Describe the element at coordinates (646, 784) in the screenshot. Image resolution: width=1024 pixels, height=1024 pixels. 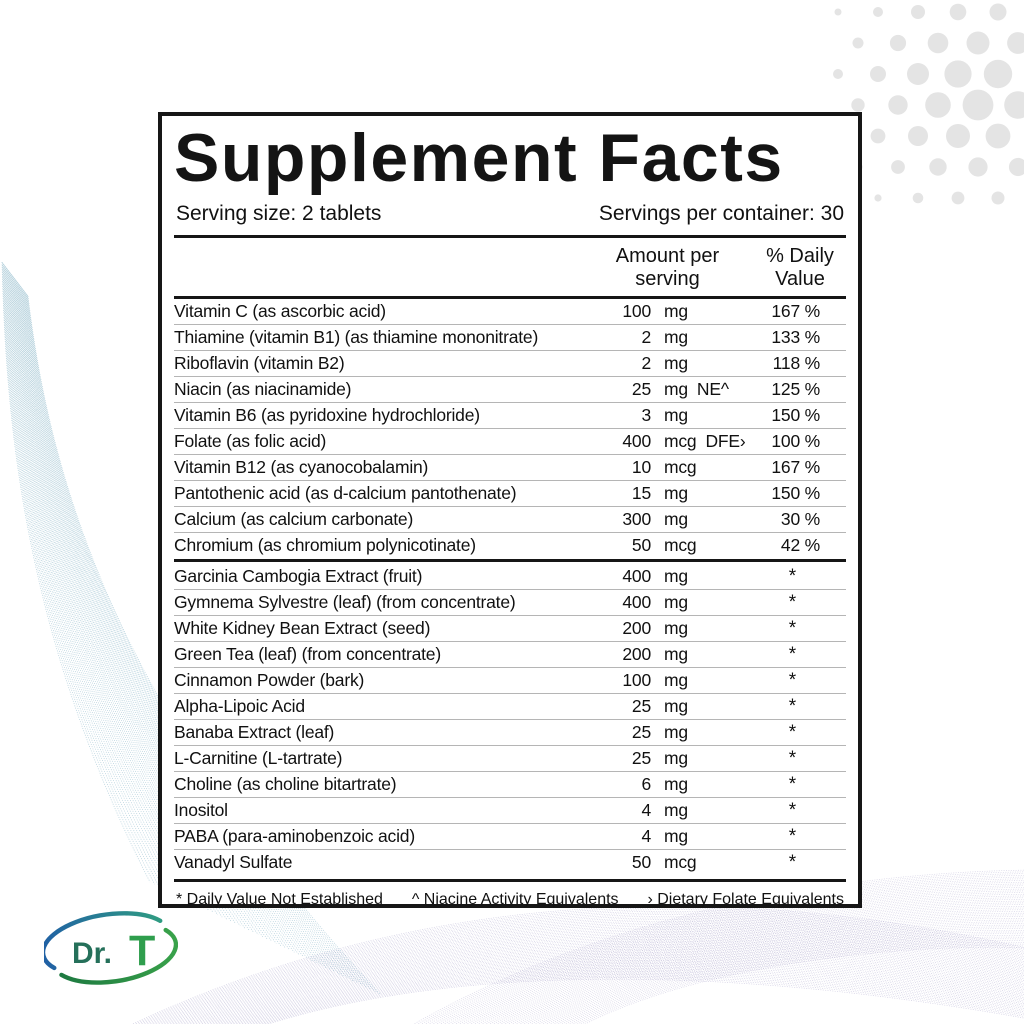
I see `ingredient-amount: 6` at that location.